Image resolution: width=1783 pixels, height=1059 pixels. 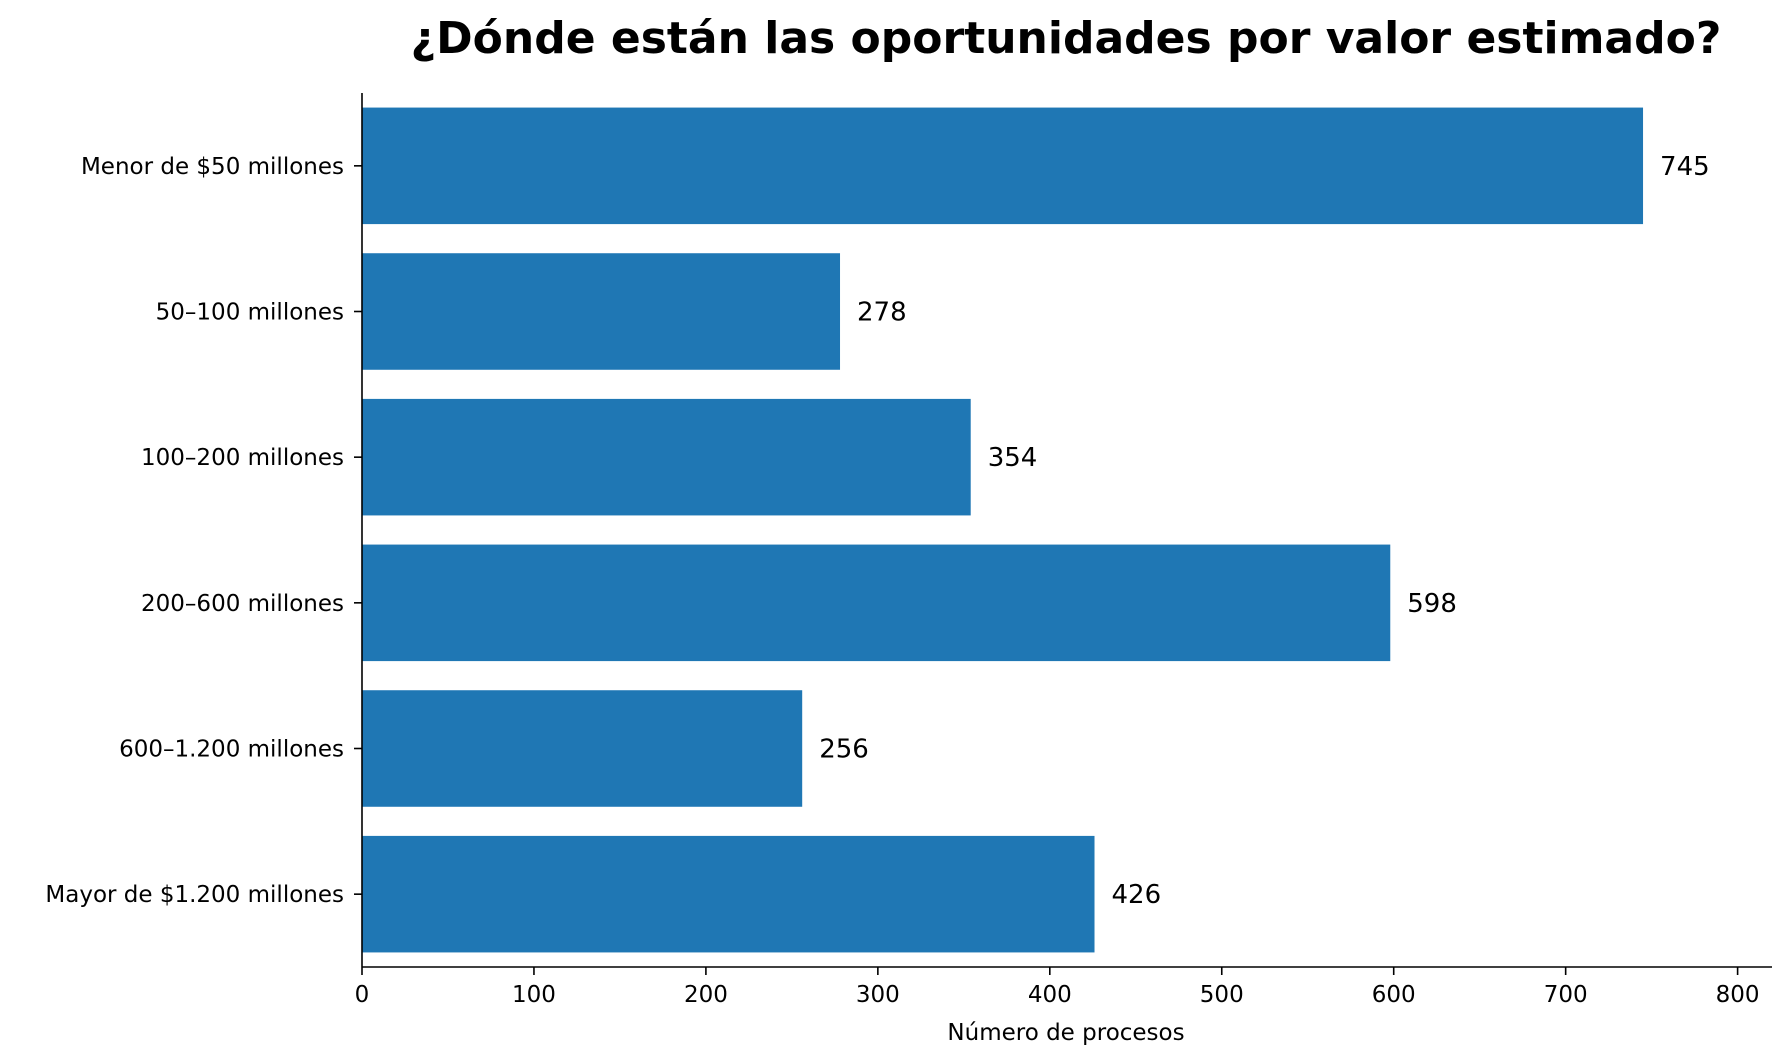 I want to click on x-axis: 0 100 200 300 400 500 600 700 800, so click(x=1063, y=987).